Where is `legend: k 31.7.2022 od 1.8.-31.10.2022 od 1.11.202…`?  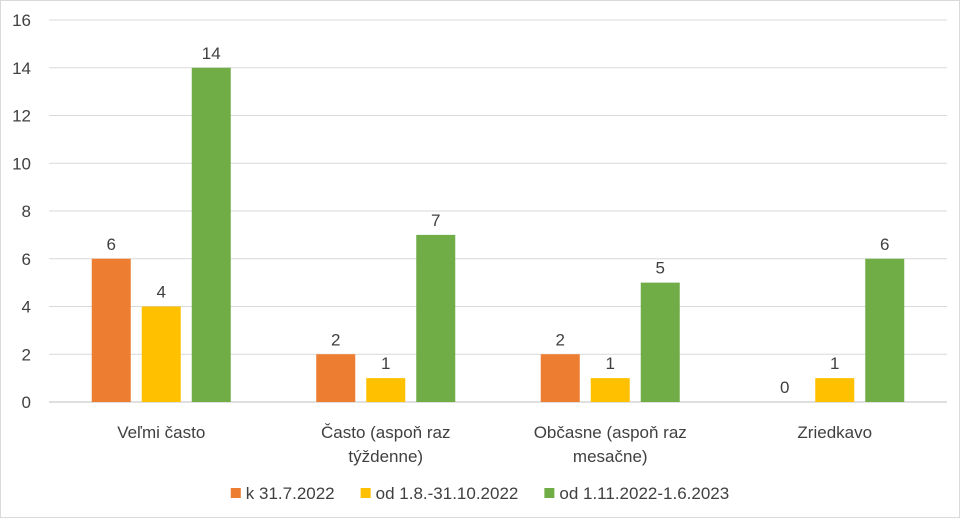 legend: k 31.7.2022 od 1.8.-31.10.2022 od 1.11.202… is located at coordinates (479, 493).